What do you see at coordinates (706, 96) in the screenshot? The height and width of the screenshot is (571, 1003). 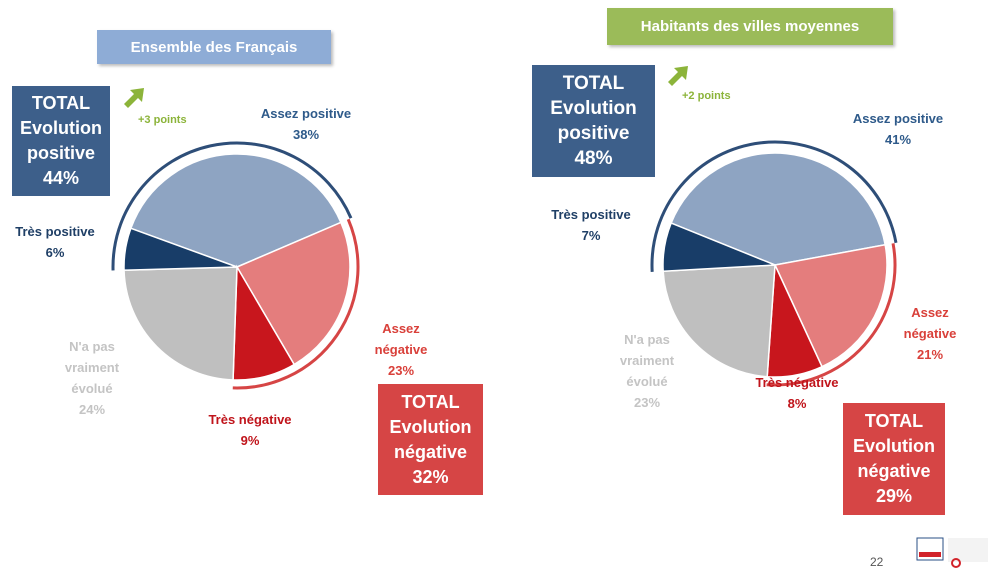 I see `change-label: +2 points` at bounding box center [706, 96].